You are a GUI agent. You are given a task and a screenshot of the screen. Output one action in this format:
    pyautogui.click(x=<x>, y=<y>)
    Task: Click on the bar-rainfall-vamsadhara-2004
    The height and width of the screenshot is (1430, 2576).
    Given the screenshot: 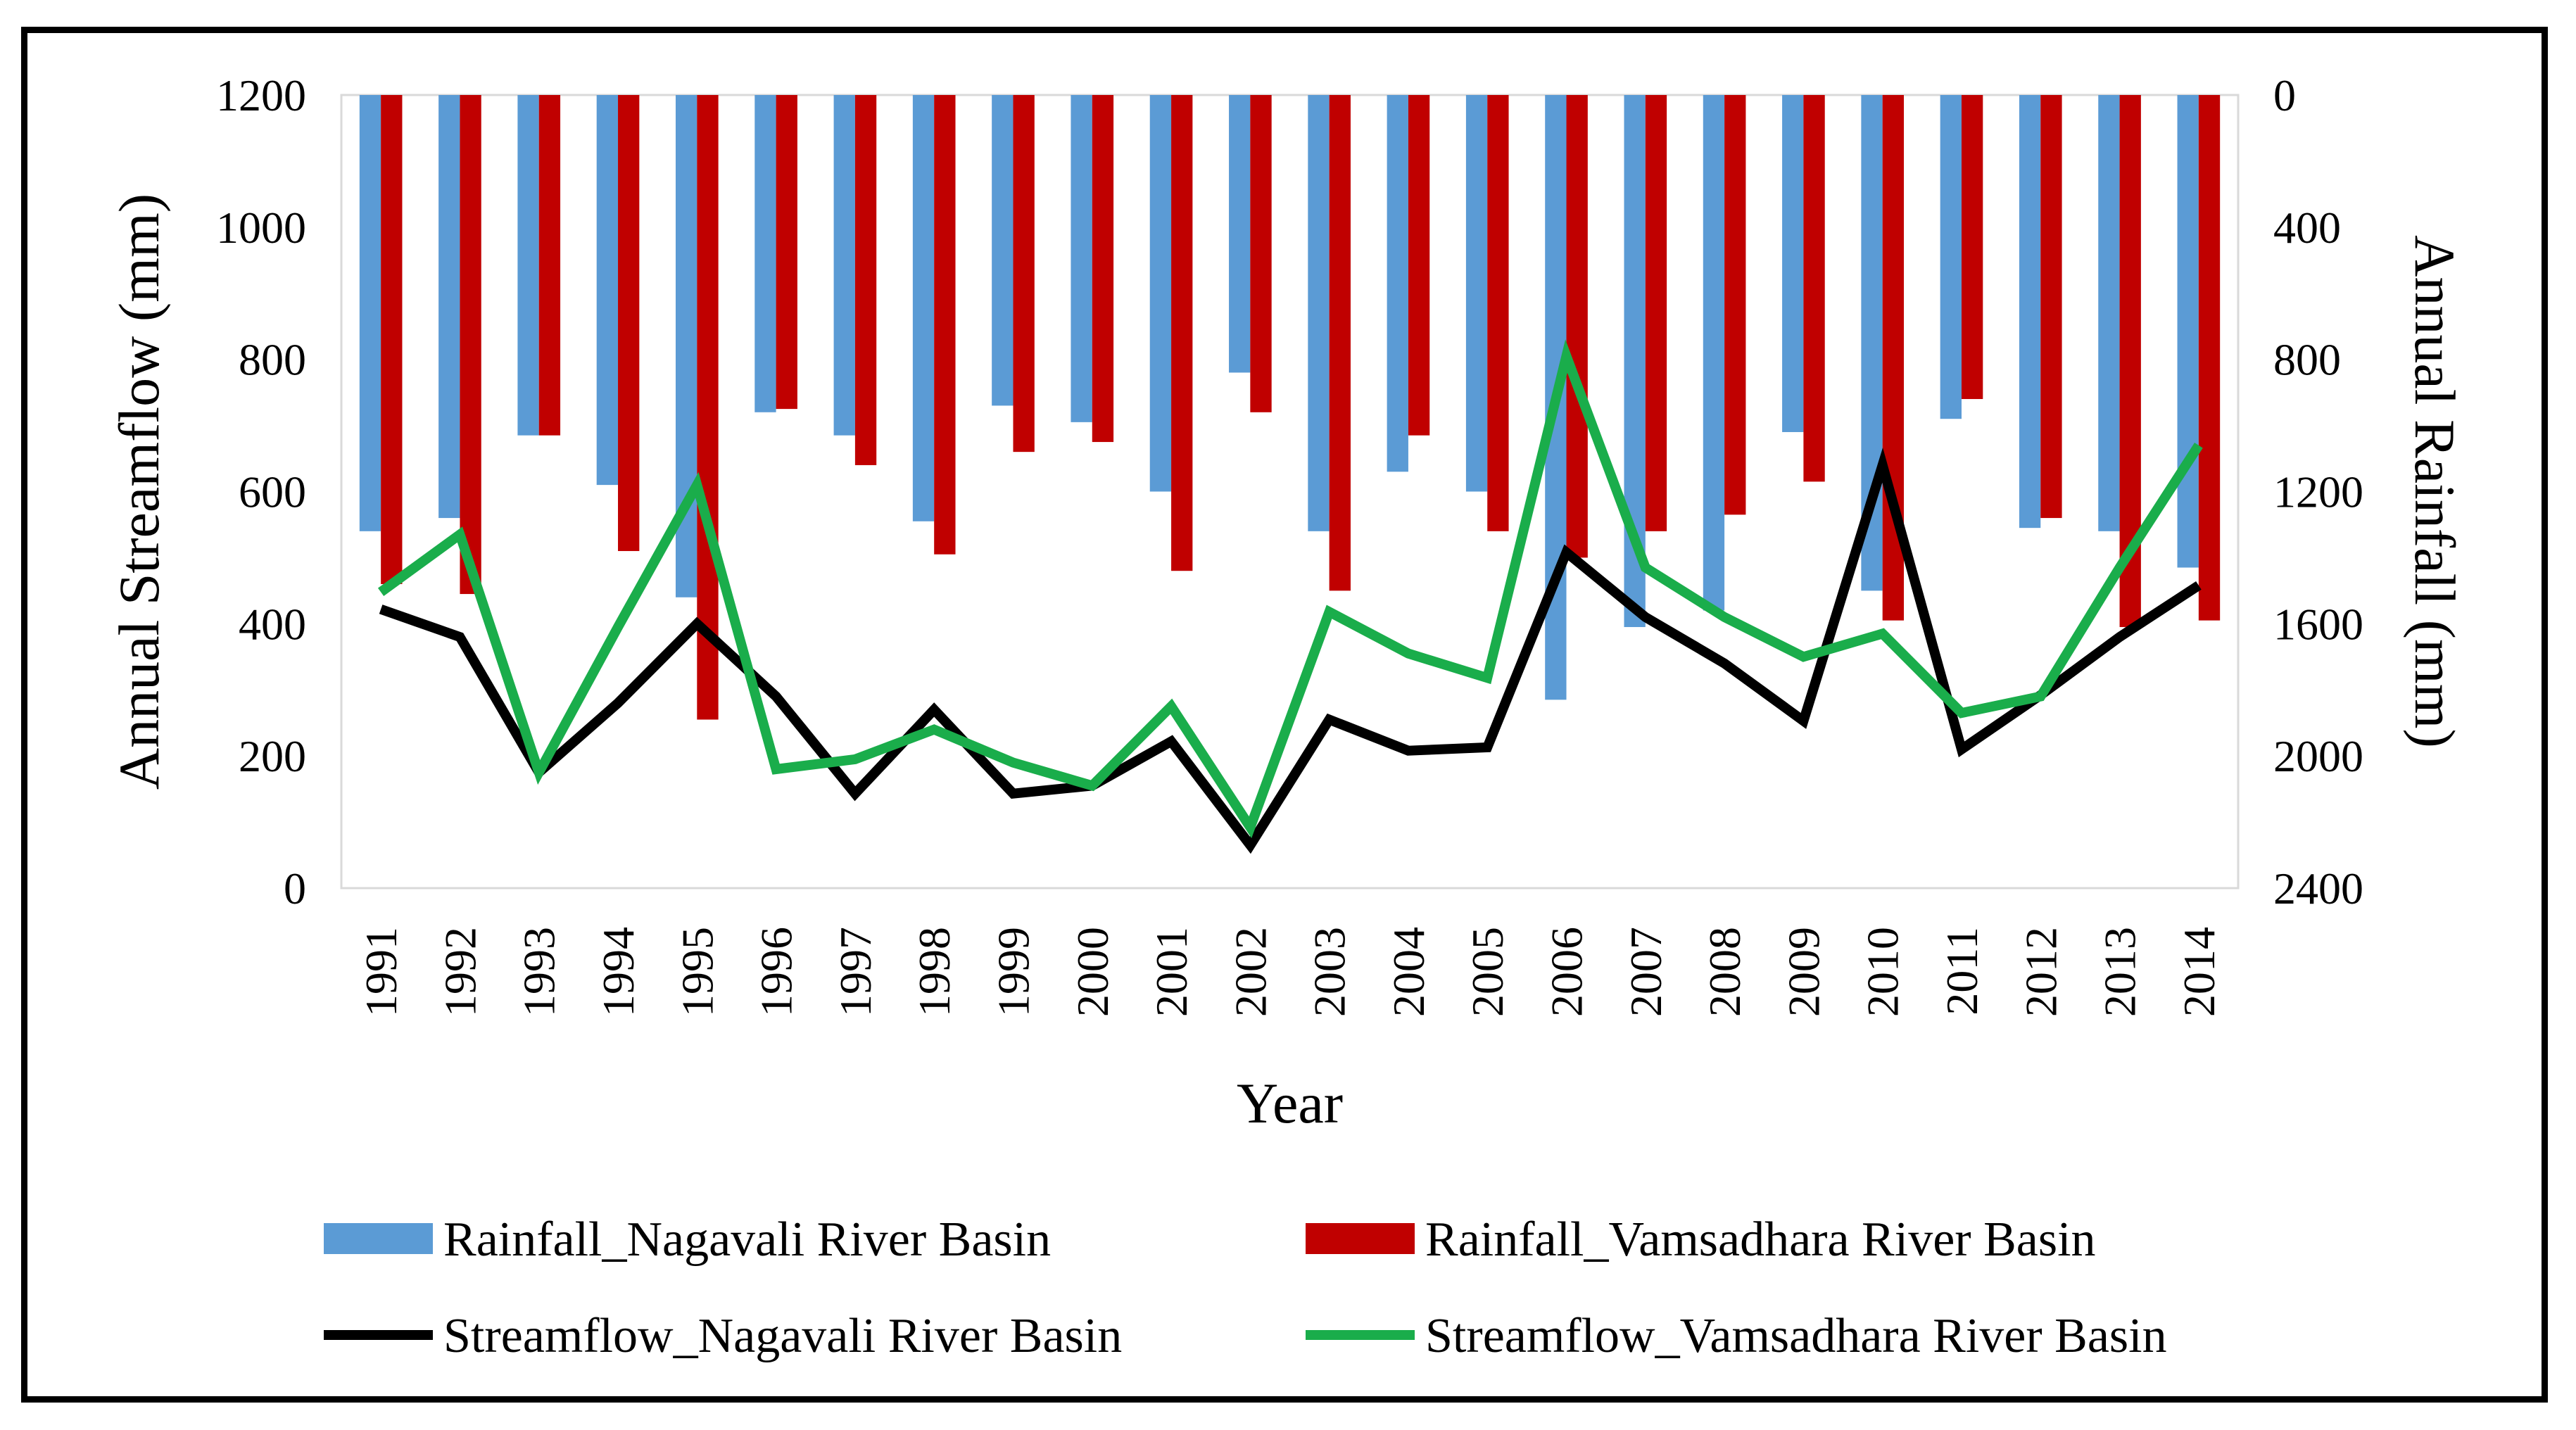 What is the action you would take?
    pyautogui.click(x=1419, y=265)
    